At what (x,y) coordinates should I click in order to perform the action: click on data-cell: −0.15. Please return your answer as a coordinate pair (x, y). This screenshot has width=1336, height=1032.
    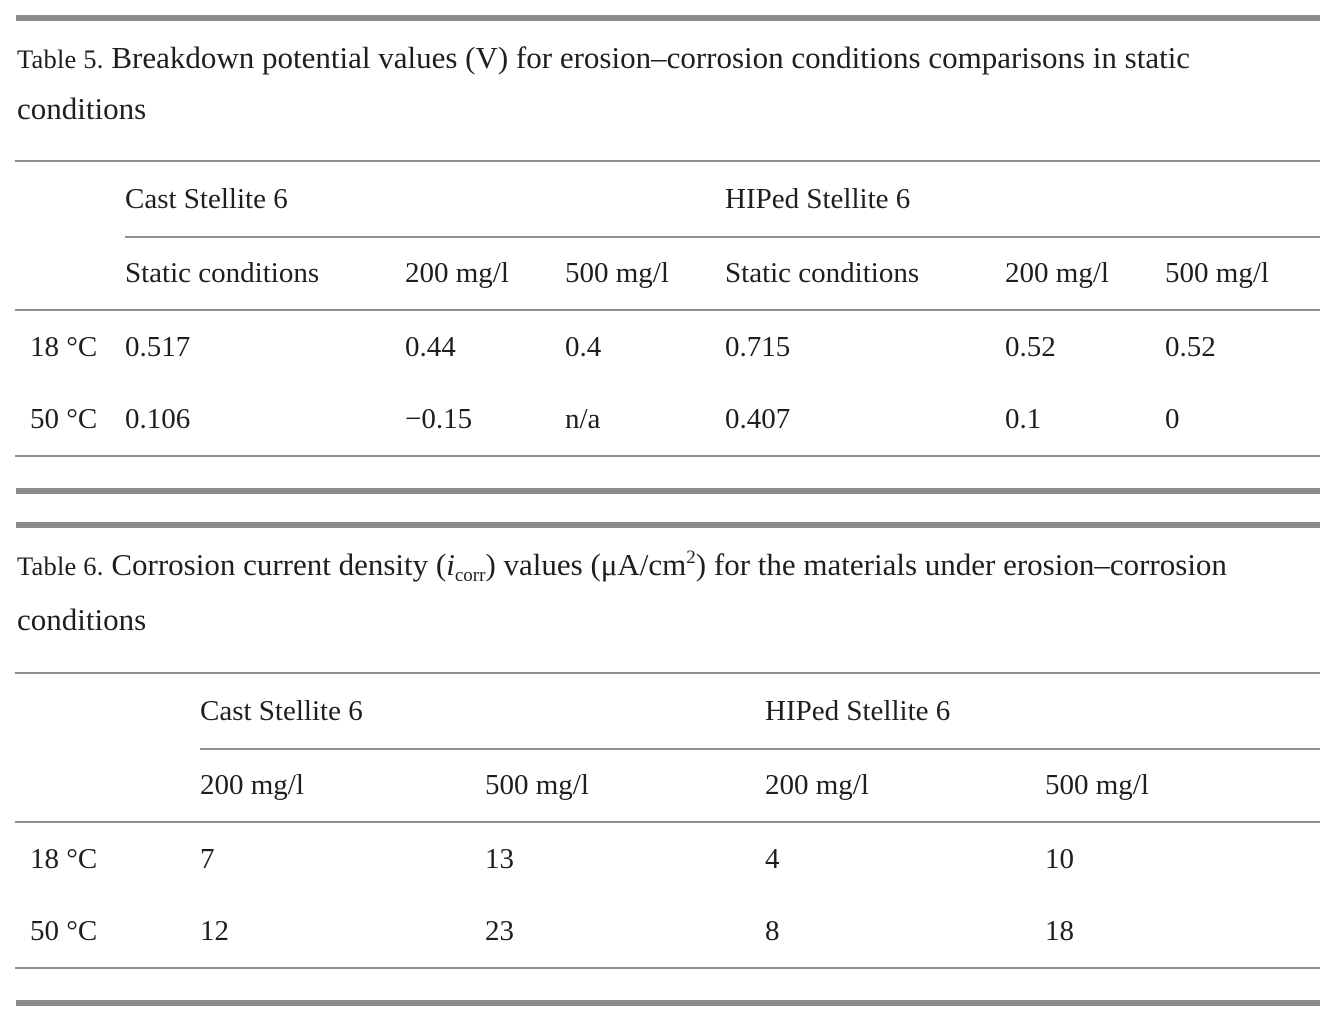
    Looking at the image, I should click on (485, 420).